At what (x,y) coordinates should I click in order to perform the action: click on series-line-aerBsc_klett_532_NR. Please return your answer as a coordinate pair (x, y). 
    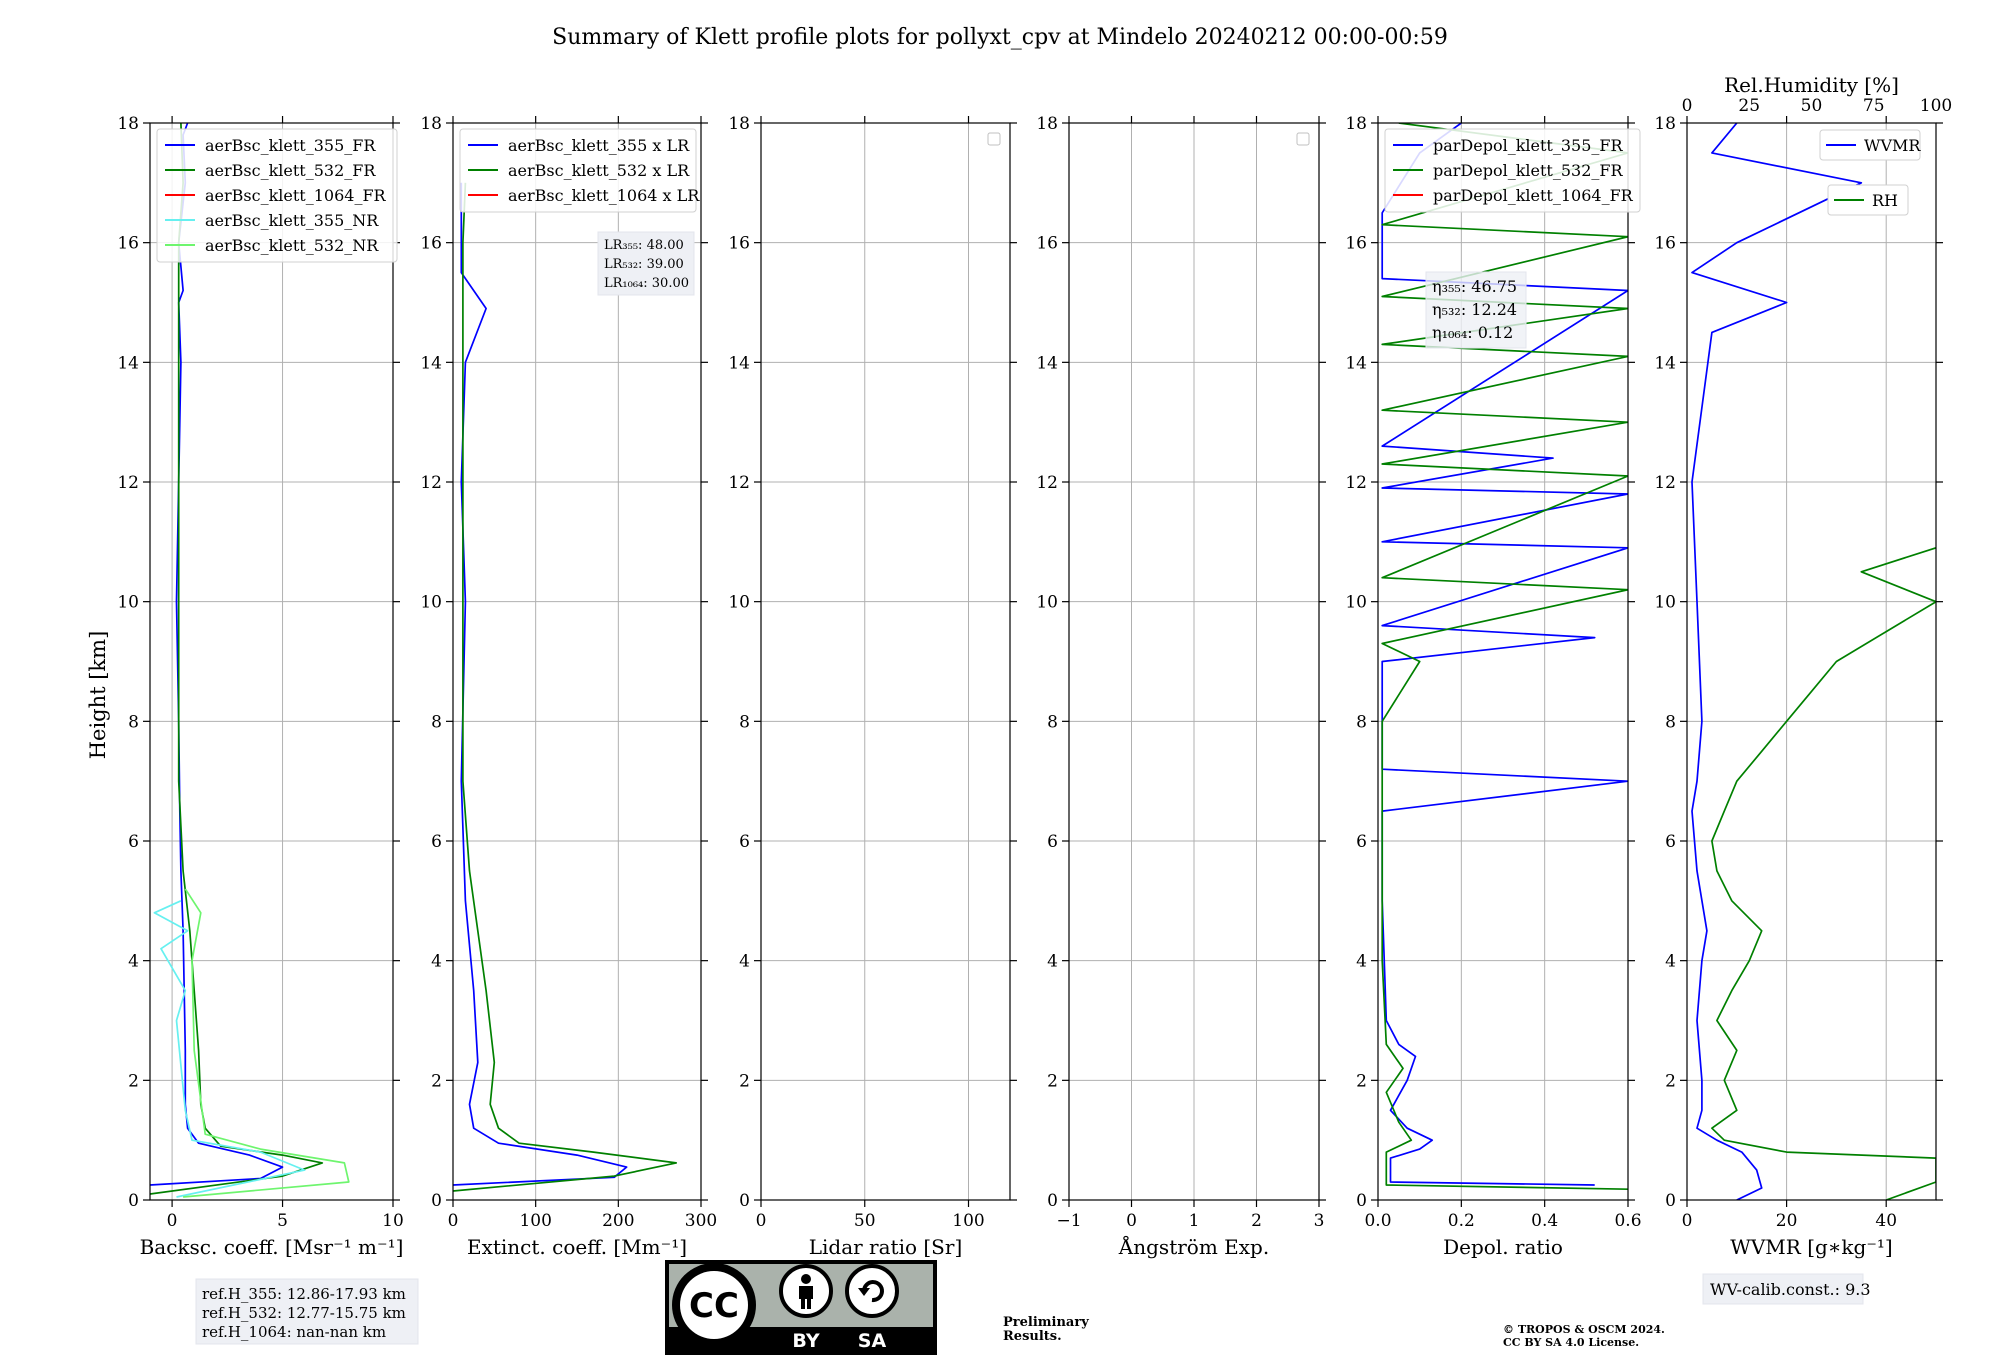
    Looking at the image, I should click on (266, 1043).